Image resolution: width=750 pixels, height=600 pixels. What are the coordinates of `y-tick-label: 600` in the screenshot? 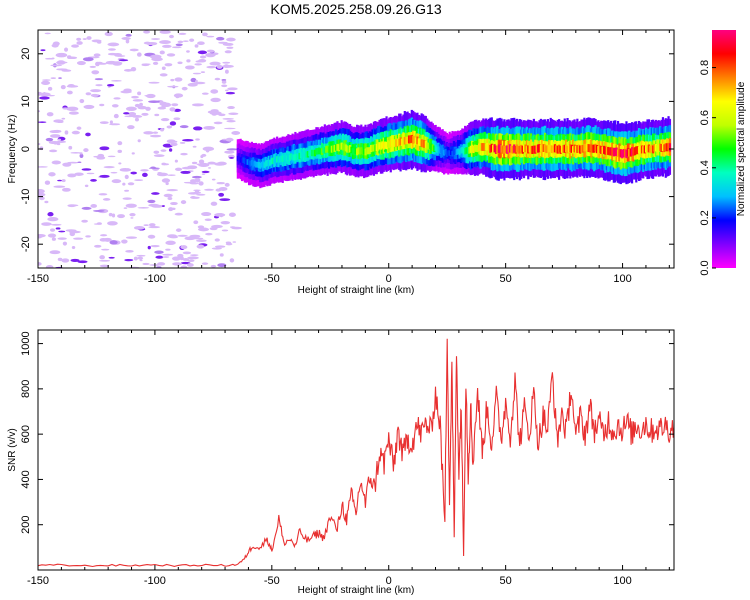 It's located at (26, 434).